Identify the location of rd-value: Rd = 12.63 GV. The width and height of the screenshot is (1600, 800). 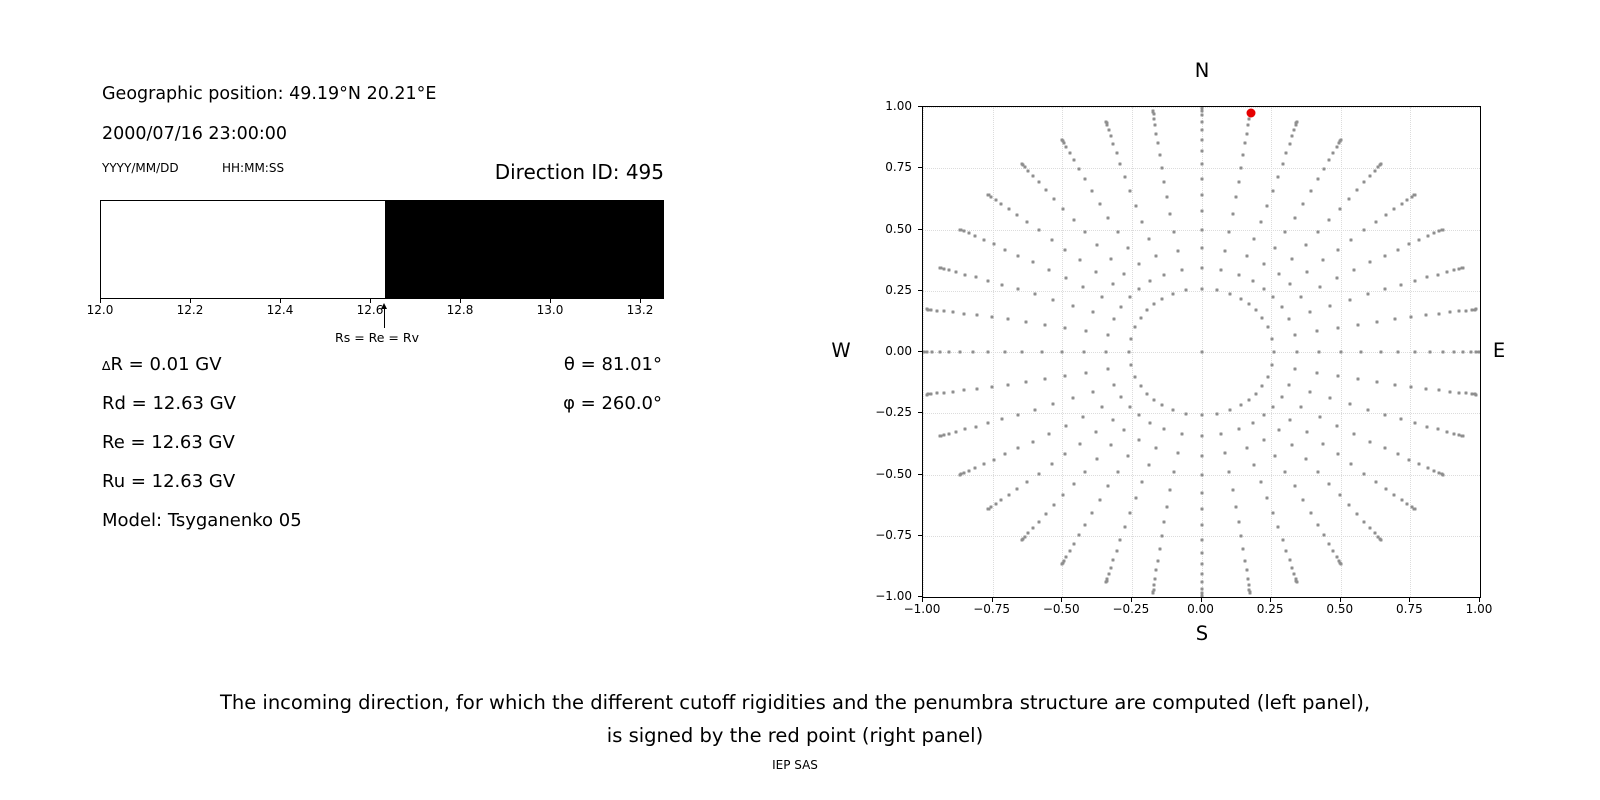
(169, 403).